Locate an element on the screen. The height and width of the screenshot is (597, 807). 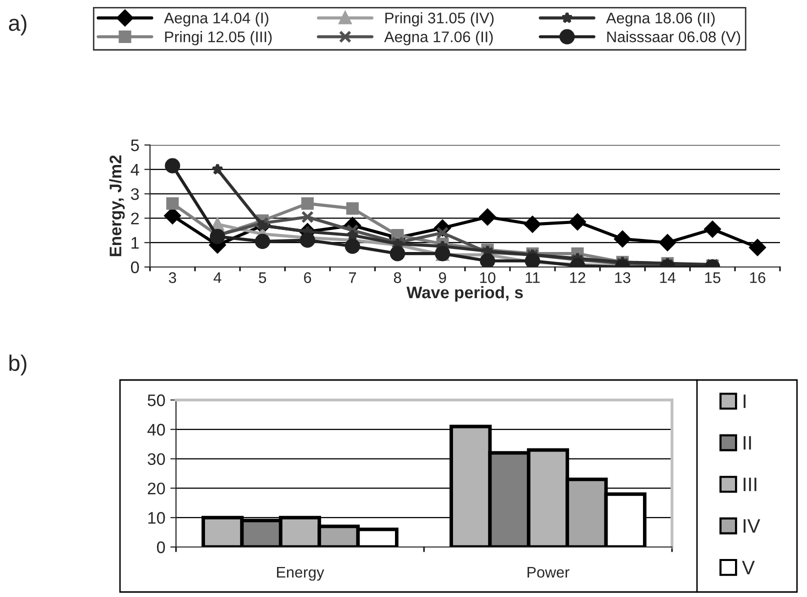
y-tick-label: 3 is located at coordinates (134, 194).